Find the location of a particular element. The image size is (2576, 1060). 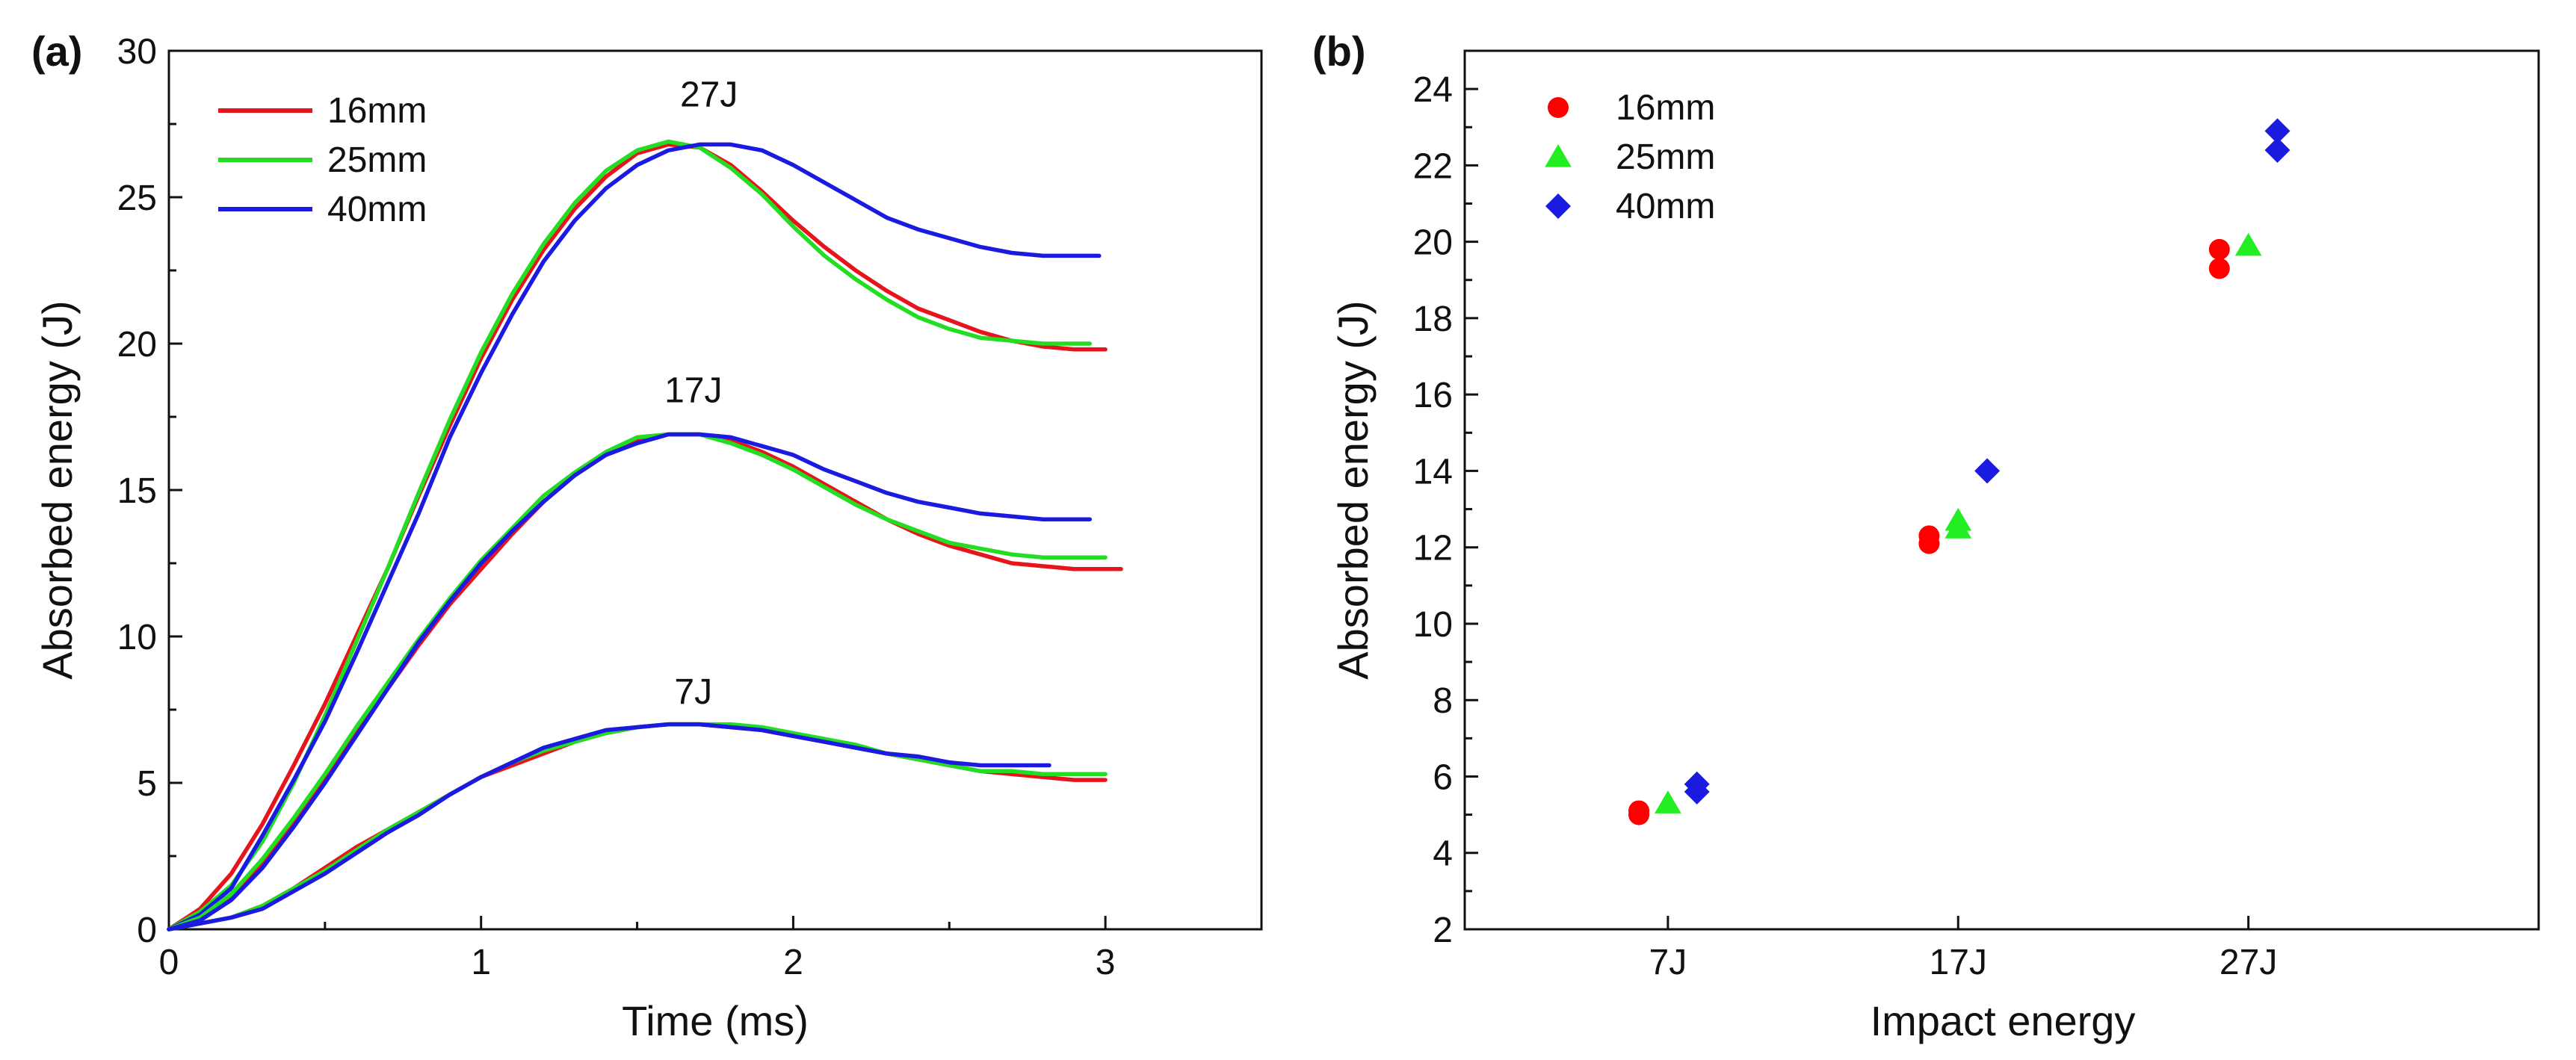

legend-marker-shape-40mm is located at coordinates (1558, 206).